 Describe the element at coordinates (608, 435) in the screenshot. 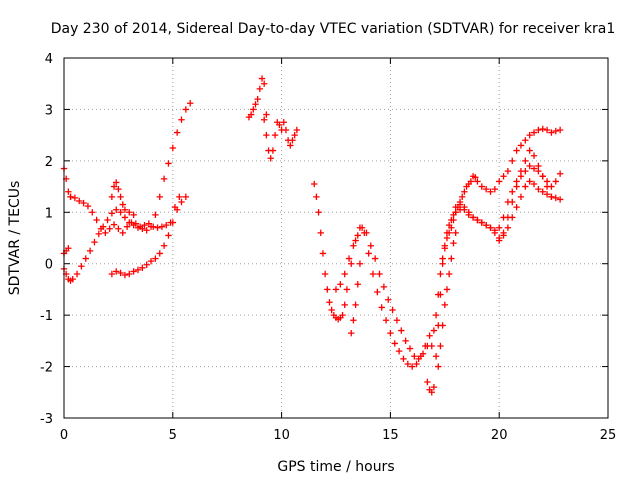

I see `x-tick-label: 25` at that location.